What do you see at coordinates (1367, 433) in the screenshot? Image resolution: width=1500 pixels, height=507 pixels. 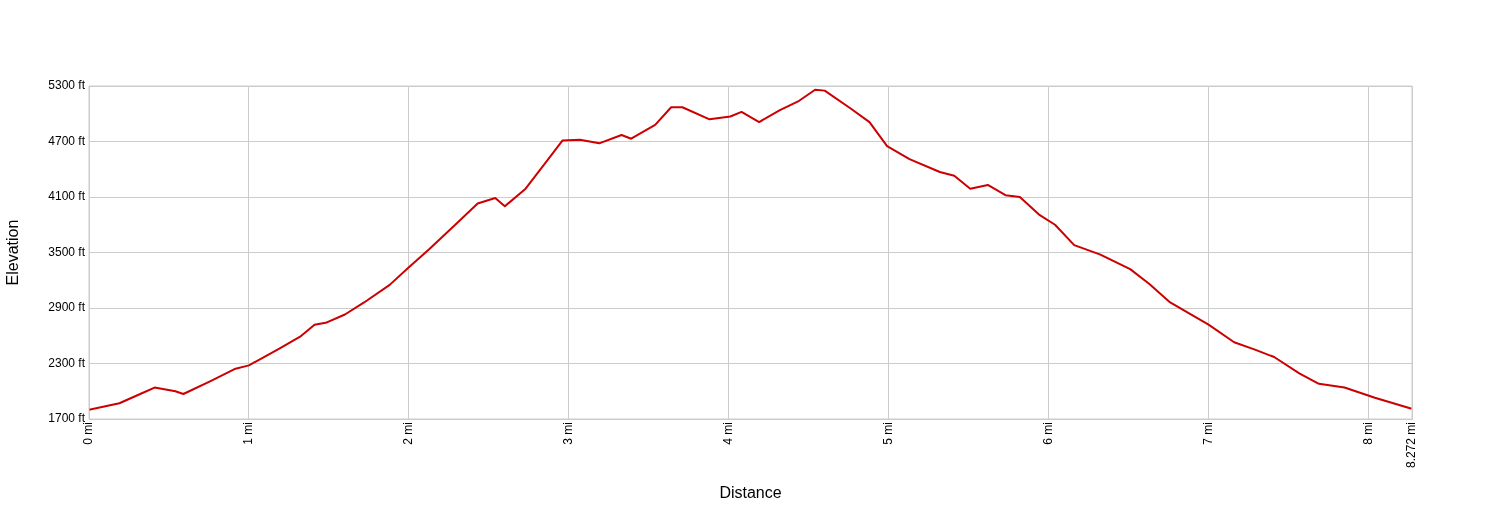 I see `x-tick-label: 8 mi` at bounding box center [1367, 433].